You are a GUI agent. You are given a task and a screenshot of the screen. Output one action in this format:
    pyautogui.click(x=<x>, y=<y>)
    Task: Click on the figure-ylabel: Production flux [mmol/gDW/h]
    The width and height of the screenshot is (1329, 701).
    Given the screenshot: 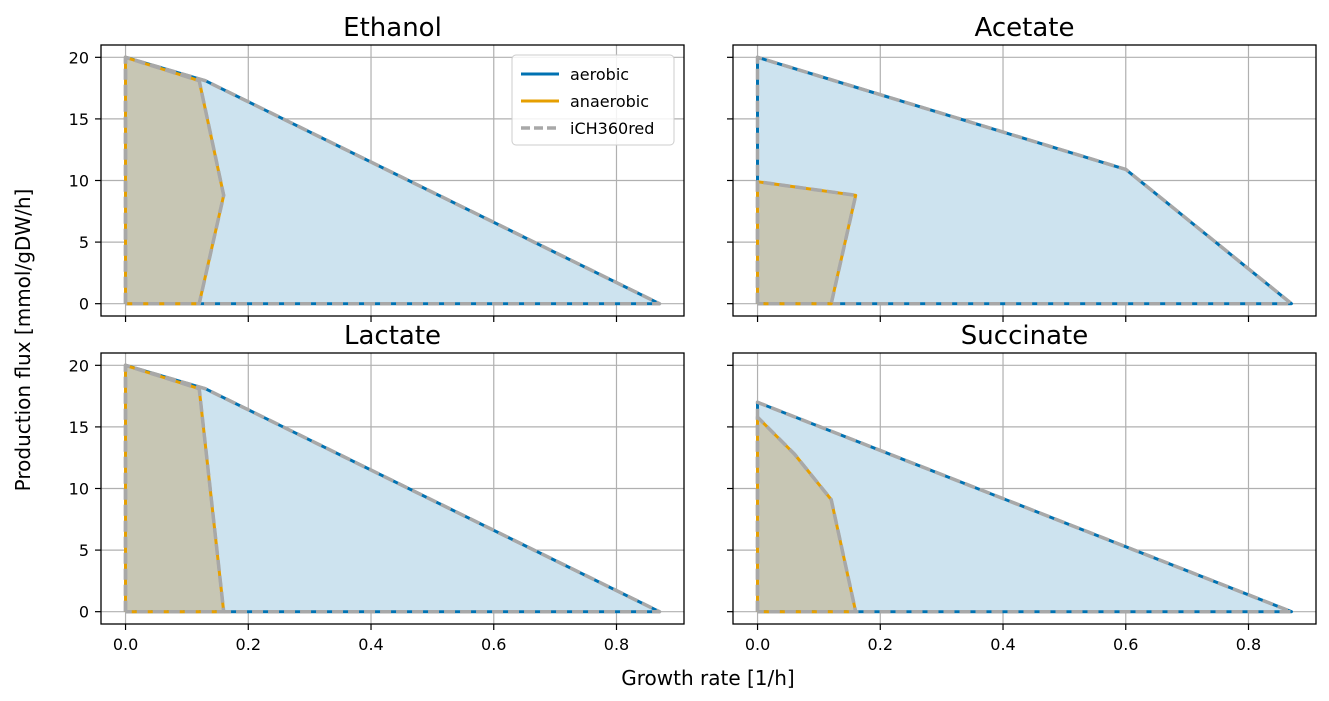 What is the action you would take?
    pyautogui.click(x=23, y=340)
    